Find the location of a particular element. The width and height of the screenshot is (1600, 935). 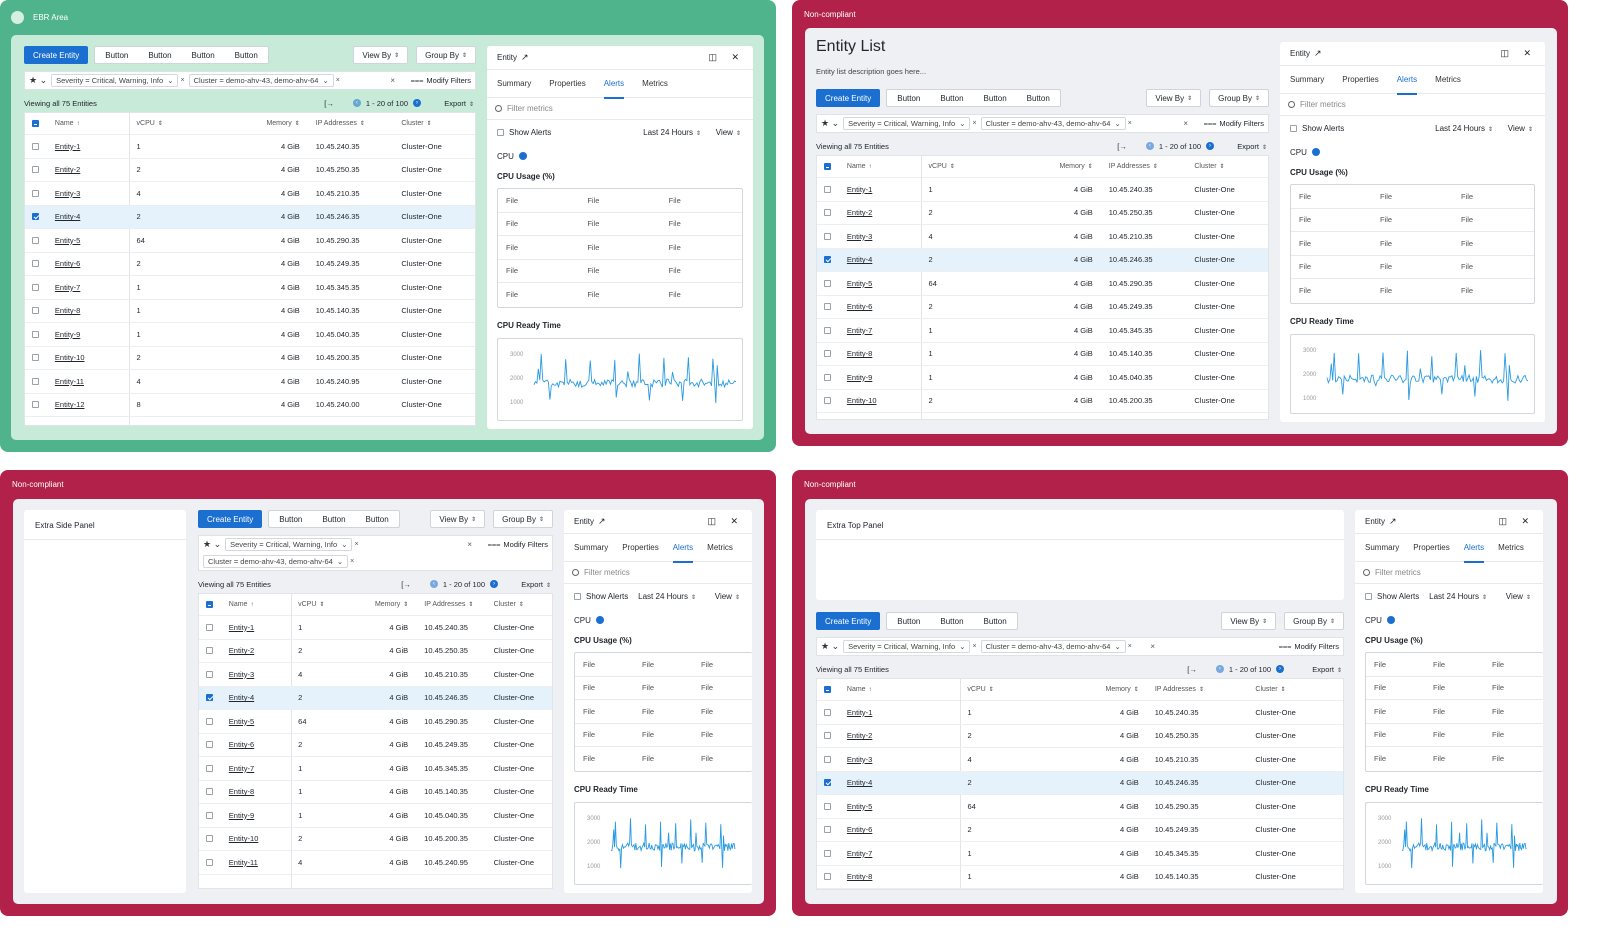

cell-name: Entity-5 is located at coordinates (67, 240).